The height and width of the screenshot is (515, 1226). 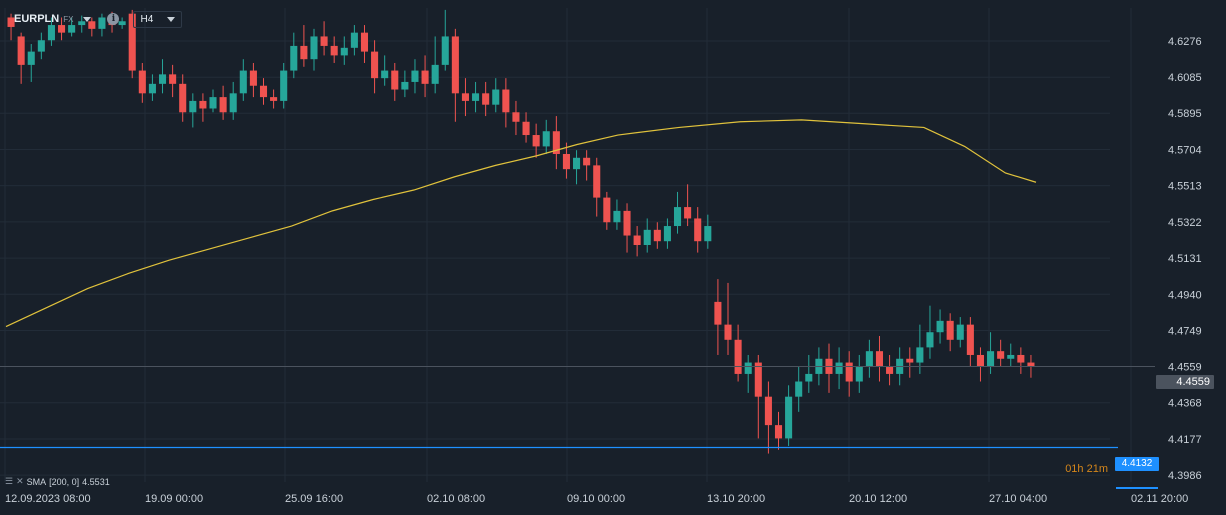 What do you see at coordinates (1185, 295) in the screenshot?
I see `y-tick-label: 4.4940` at bounding box center [1185, 295].